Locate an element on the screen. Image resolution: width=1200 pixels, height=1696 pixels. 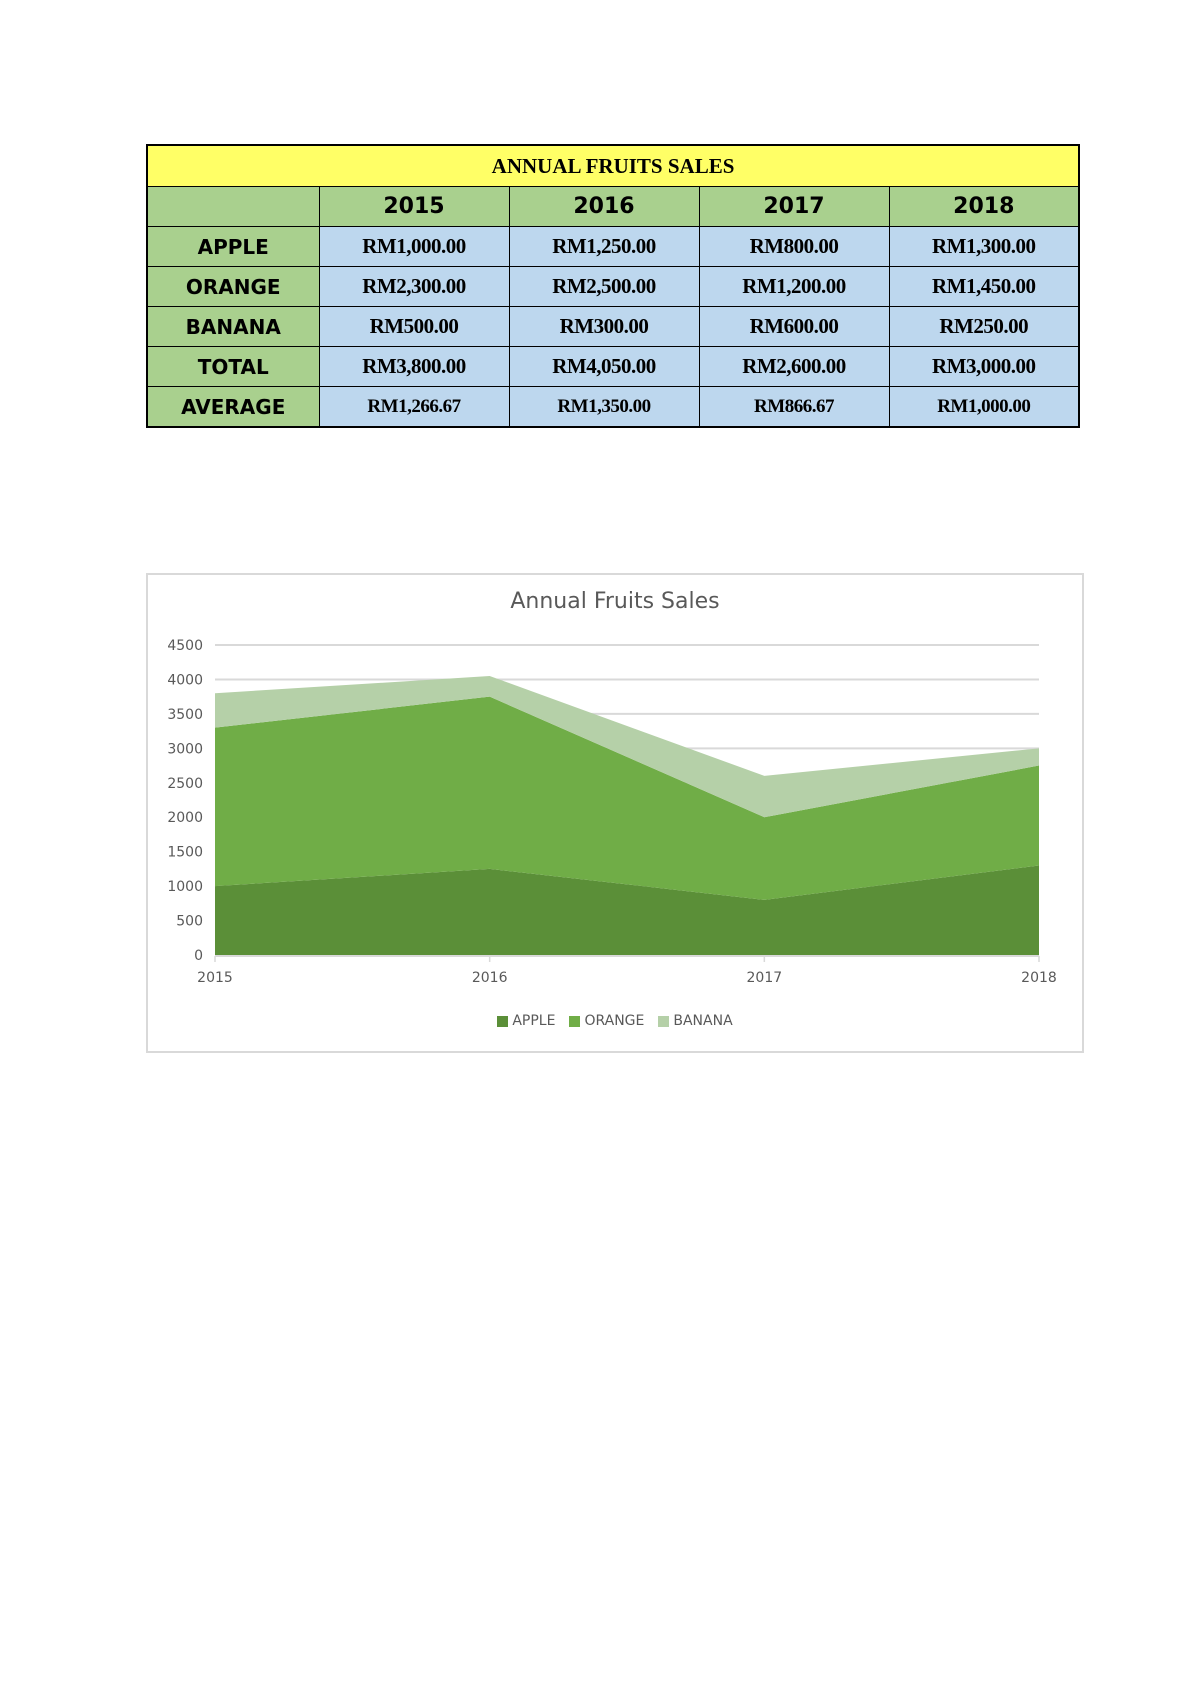
table-cell: RM500.00 is located at coordinates (414, 326).